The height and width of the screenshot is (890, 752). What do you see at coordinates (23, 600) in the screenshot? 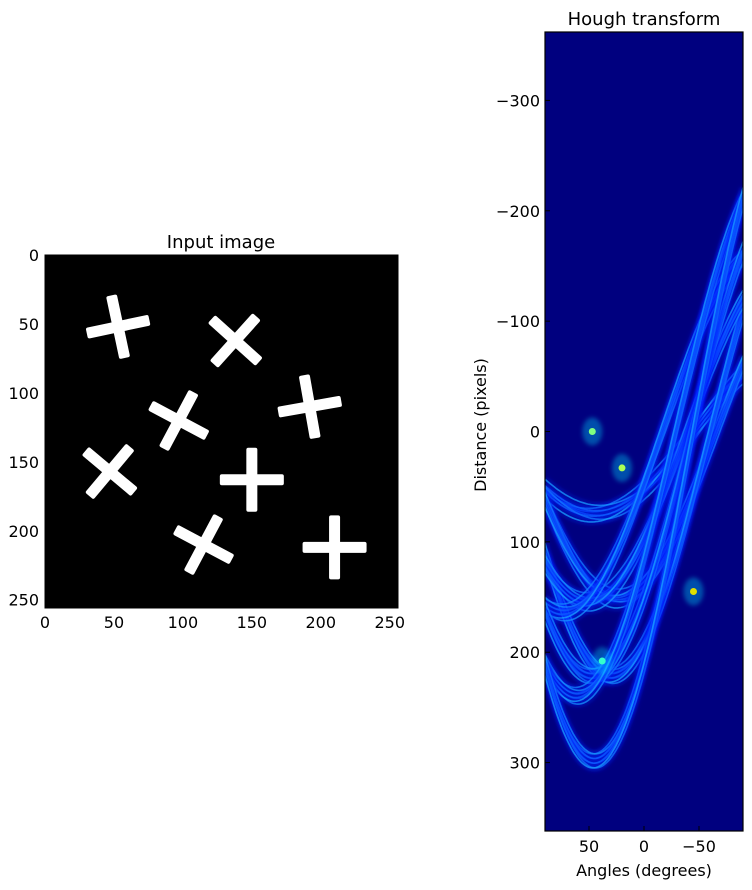
I see `input-y-tick-label: 250` at bounding box center [23, 600].